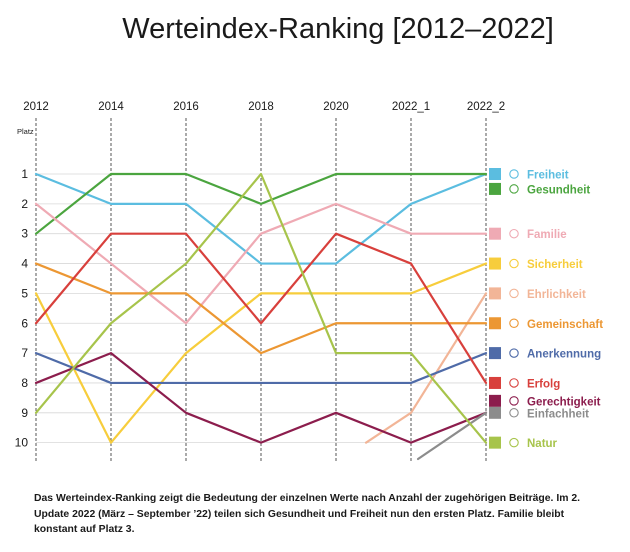 Image resolution: width=630 pixels, height=552 pixels. I want to click on document-icon, so click(514, 293).